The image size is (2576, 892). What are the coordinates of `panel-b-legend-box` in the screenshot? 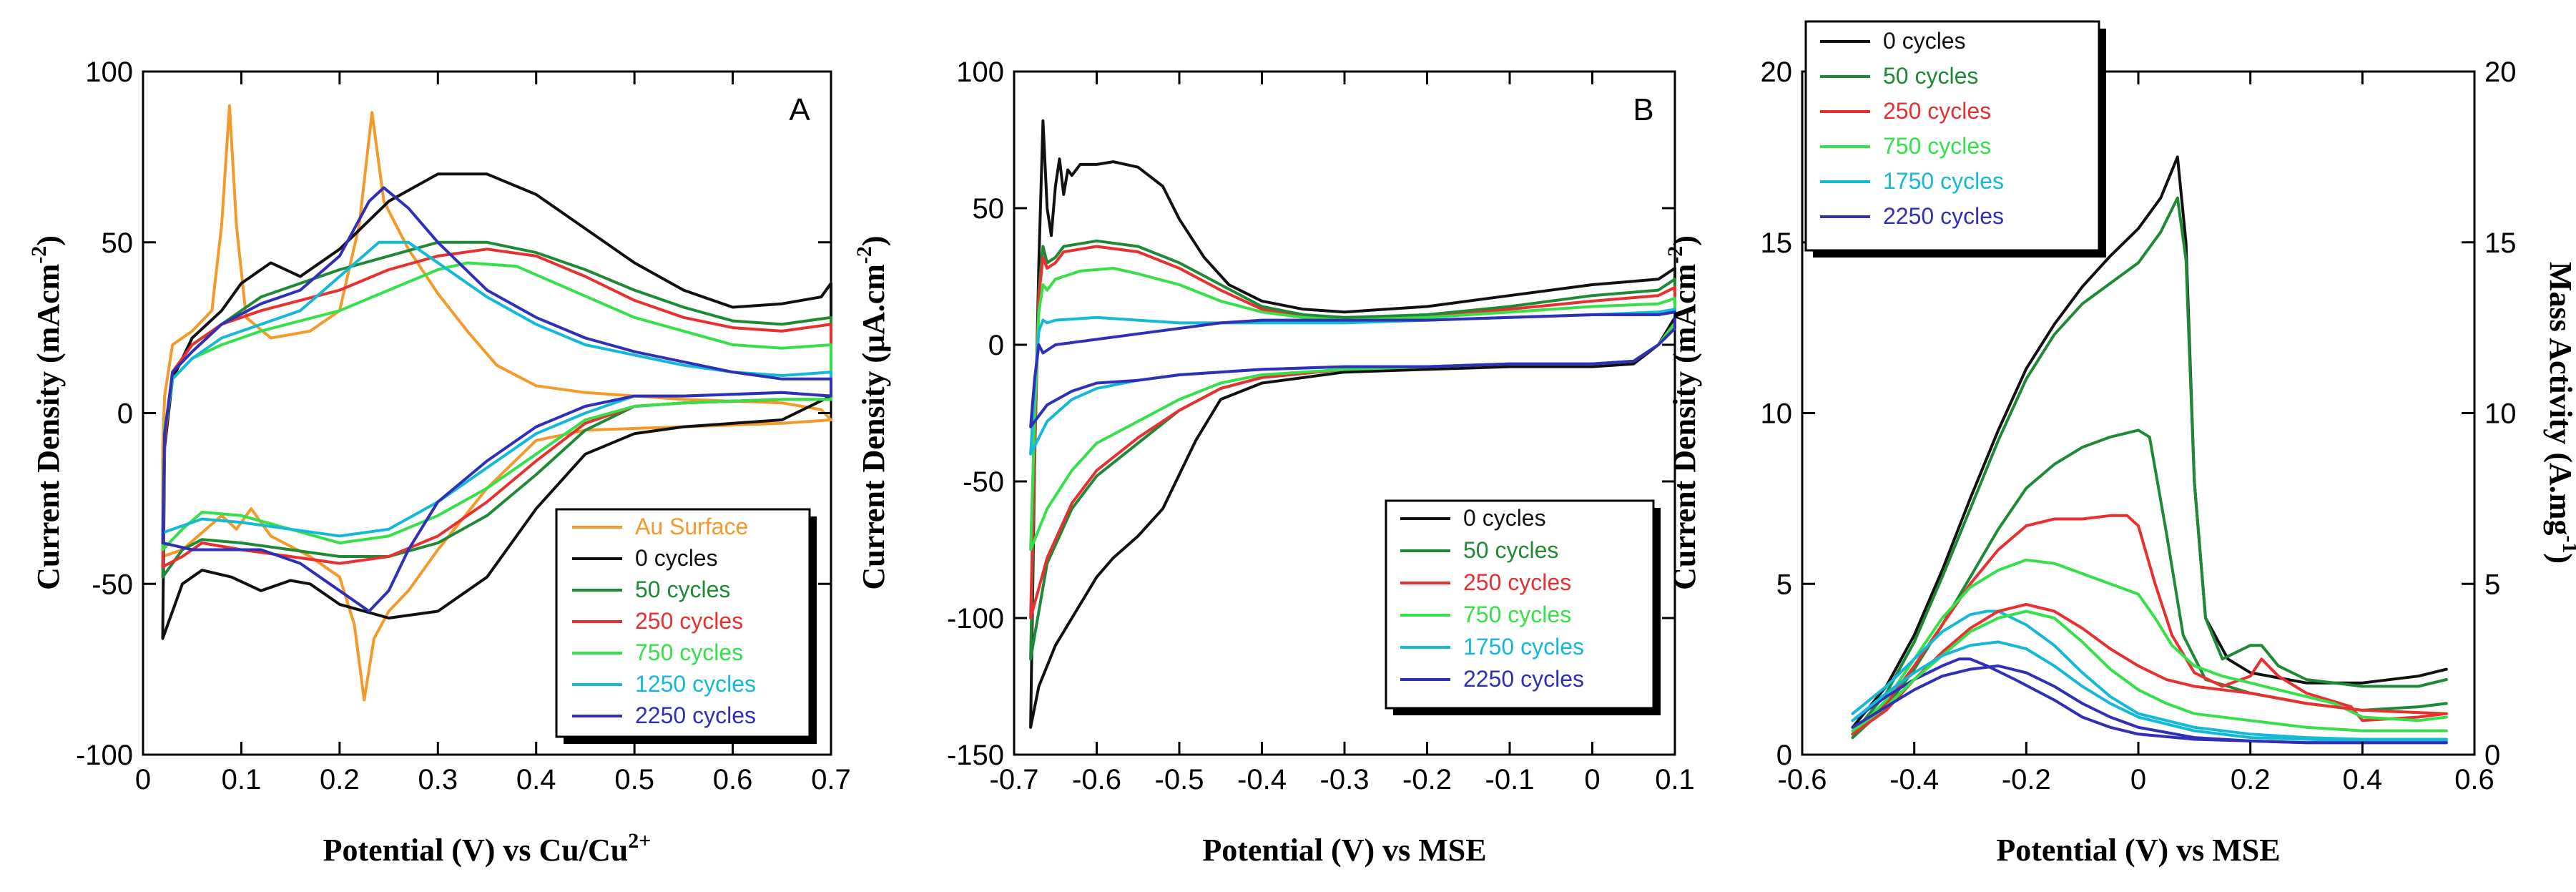 It's located at (1520, 604).